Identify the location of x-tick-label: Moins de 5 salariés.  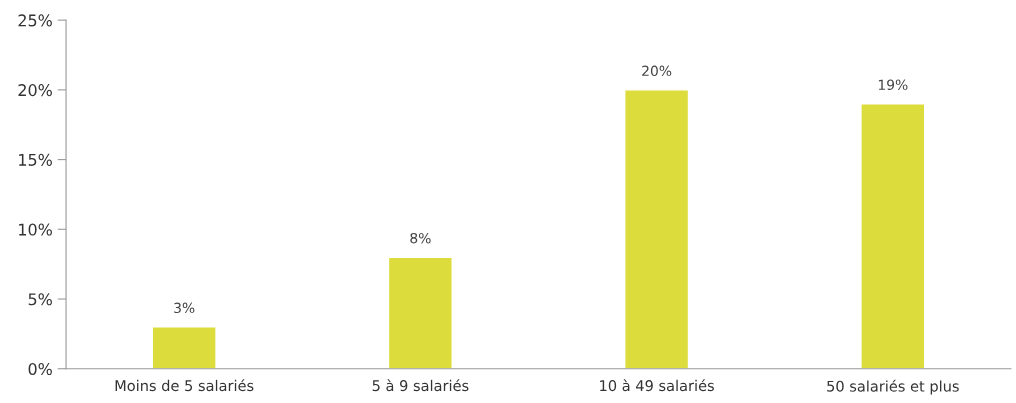
(184, 385).